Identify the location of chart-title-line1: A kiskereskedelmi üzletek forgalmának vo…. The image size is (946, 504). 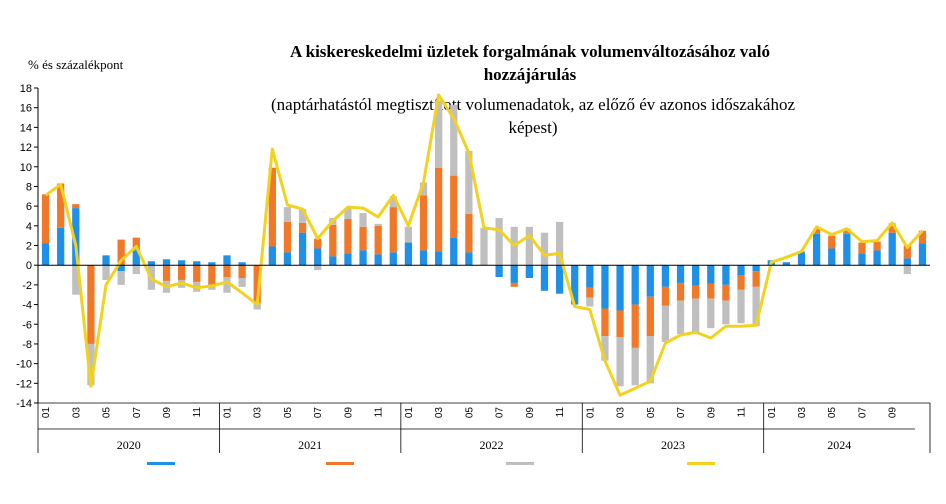
(530, 51).